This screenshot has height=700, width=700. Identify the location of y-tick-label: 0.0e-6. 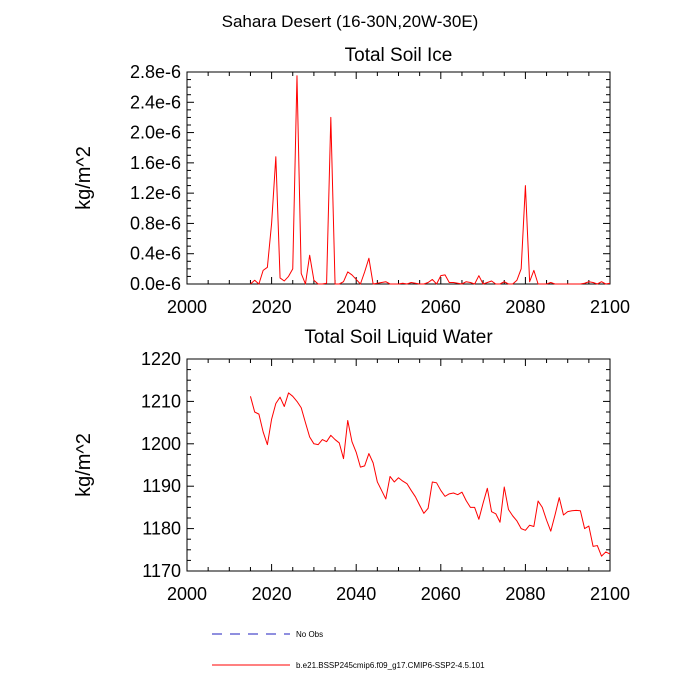
(155, 284).